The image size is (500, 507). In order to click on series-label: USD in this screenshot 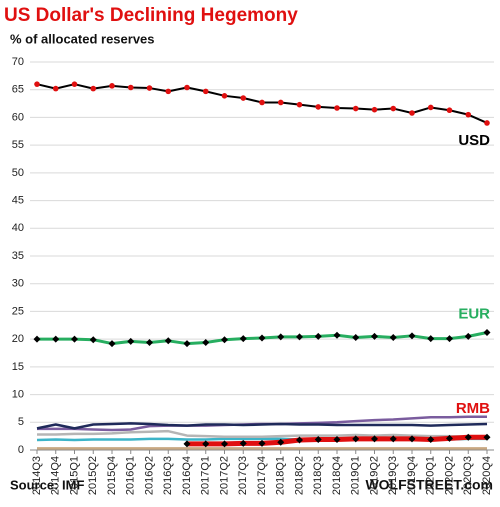, I will do `click(474, 140)`.